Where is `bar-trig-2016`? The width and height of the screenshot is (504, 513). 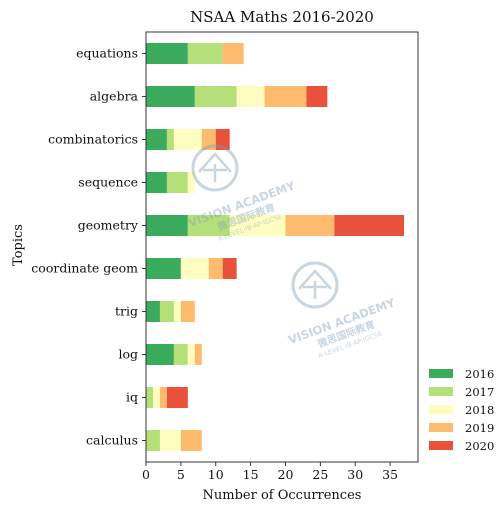 bar-trig-2016 is located at coordinates (153, 311).